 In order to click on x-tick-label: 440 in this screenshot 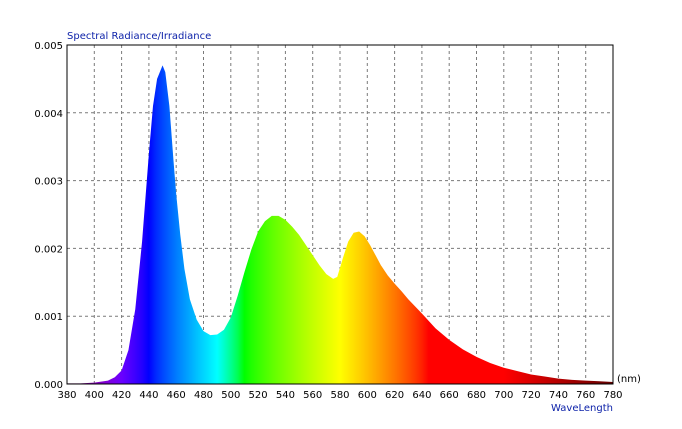, I will do `click(148, 395)`.